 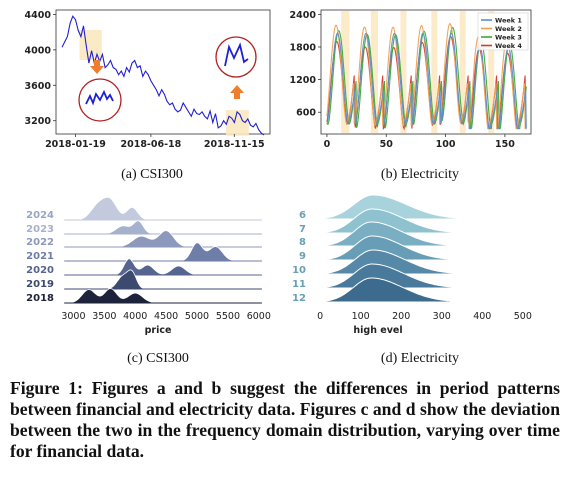 I want to click on ridge-label-7: 7, so click(x=302, y=229).